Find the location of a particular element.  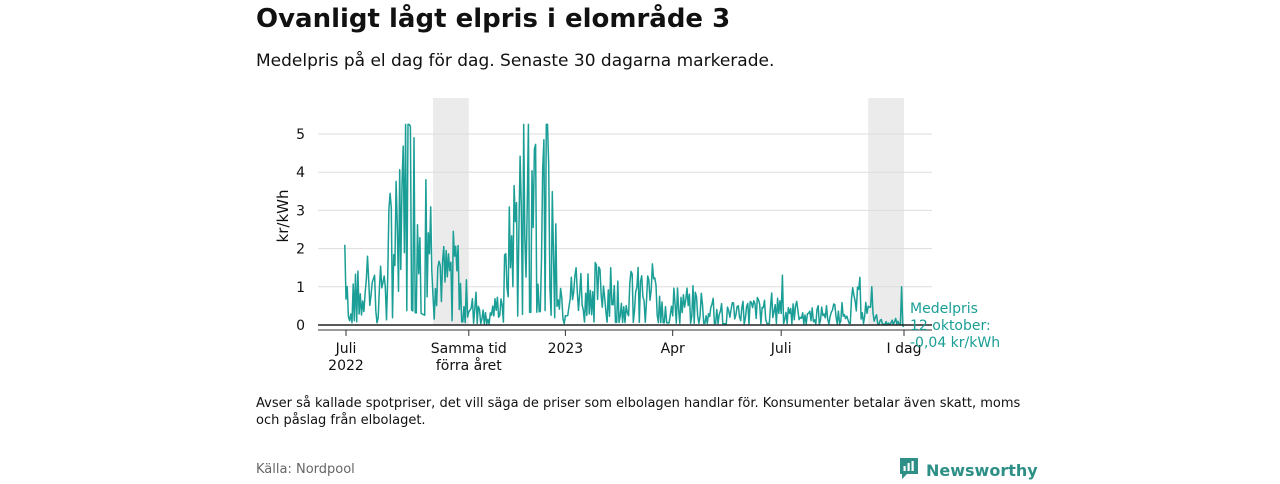

newsworthy-logo-icon is located at coordinates (909, 470).